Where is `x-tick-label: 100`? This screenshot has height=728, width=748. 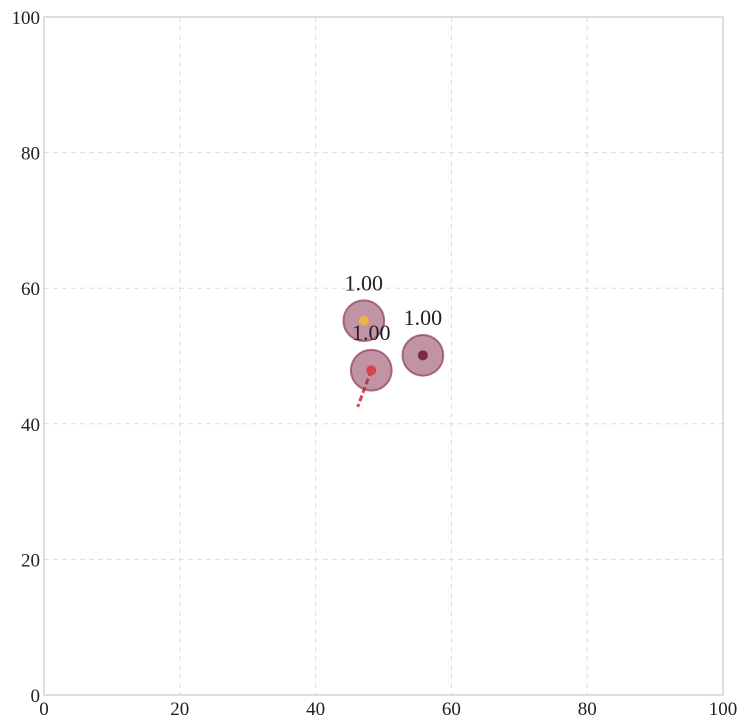 x-tick-label: 100 is located at coordinates (723, 709).